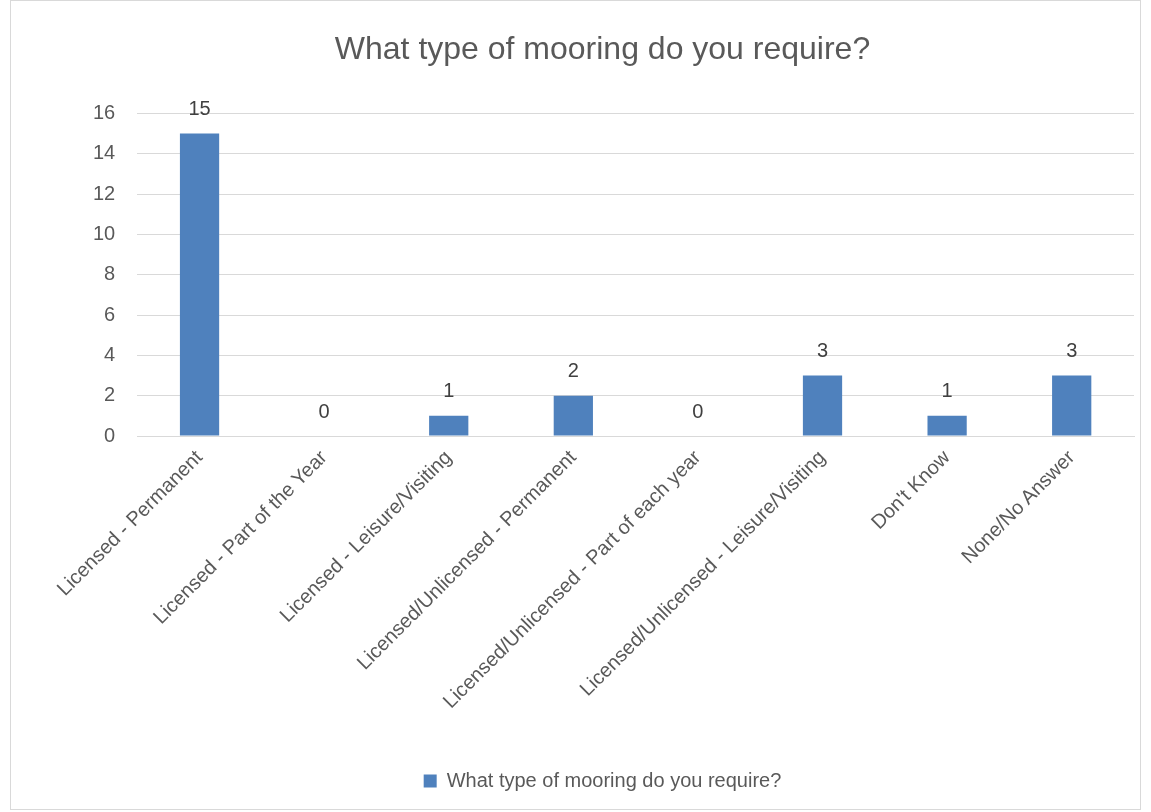  What do you see at coordinates (110, 313) in the screenshot?
I see `y-tick-label: 6` at bounding box center [110, 313].